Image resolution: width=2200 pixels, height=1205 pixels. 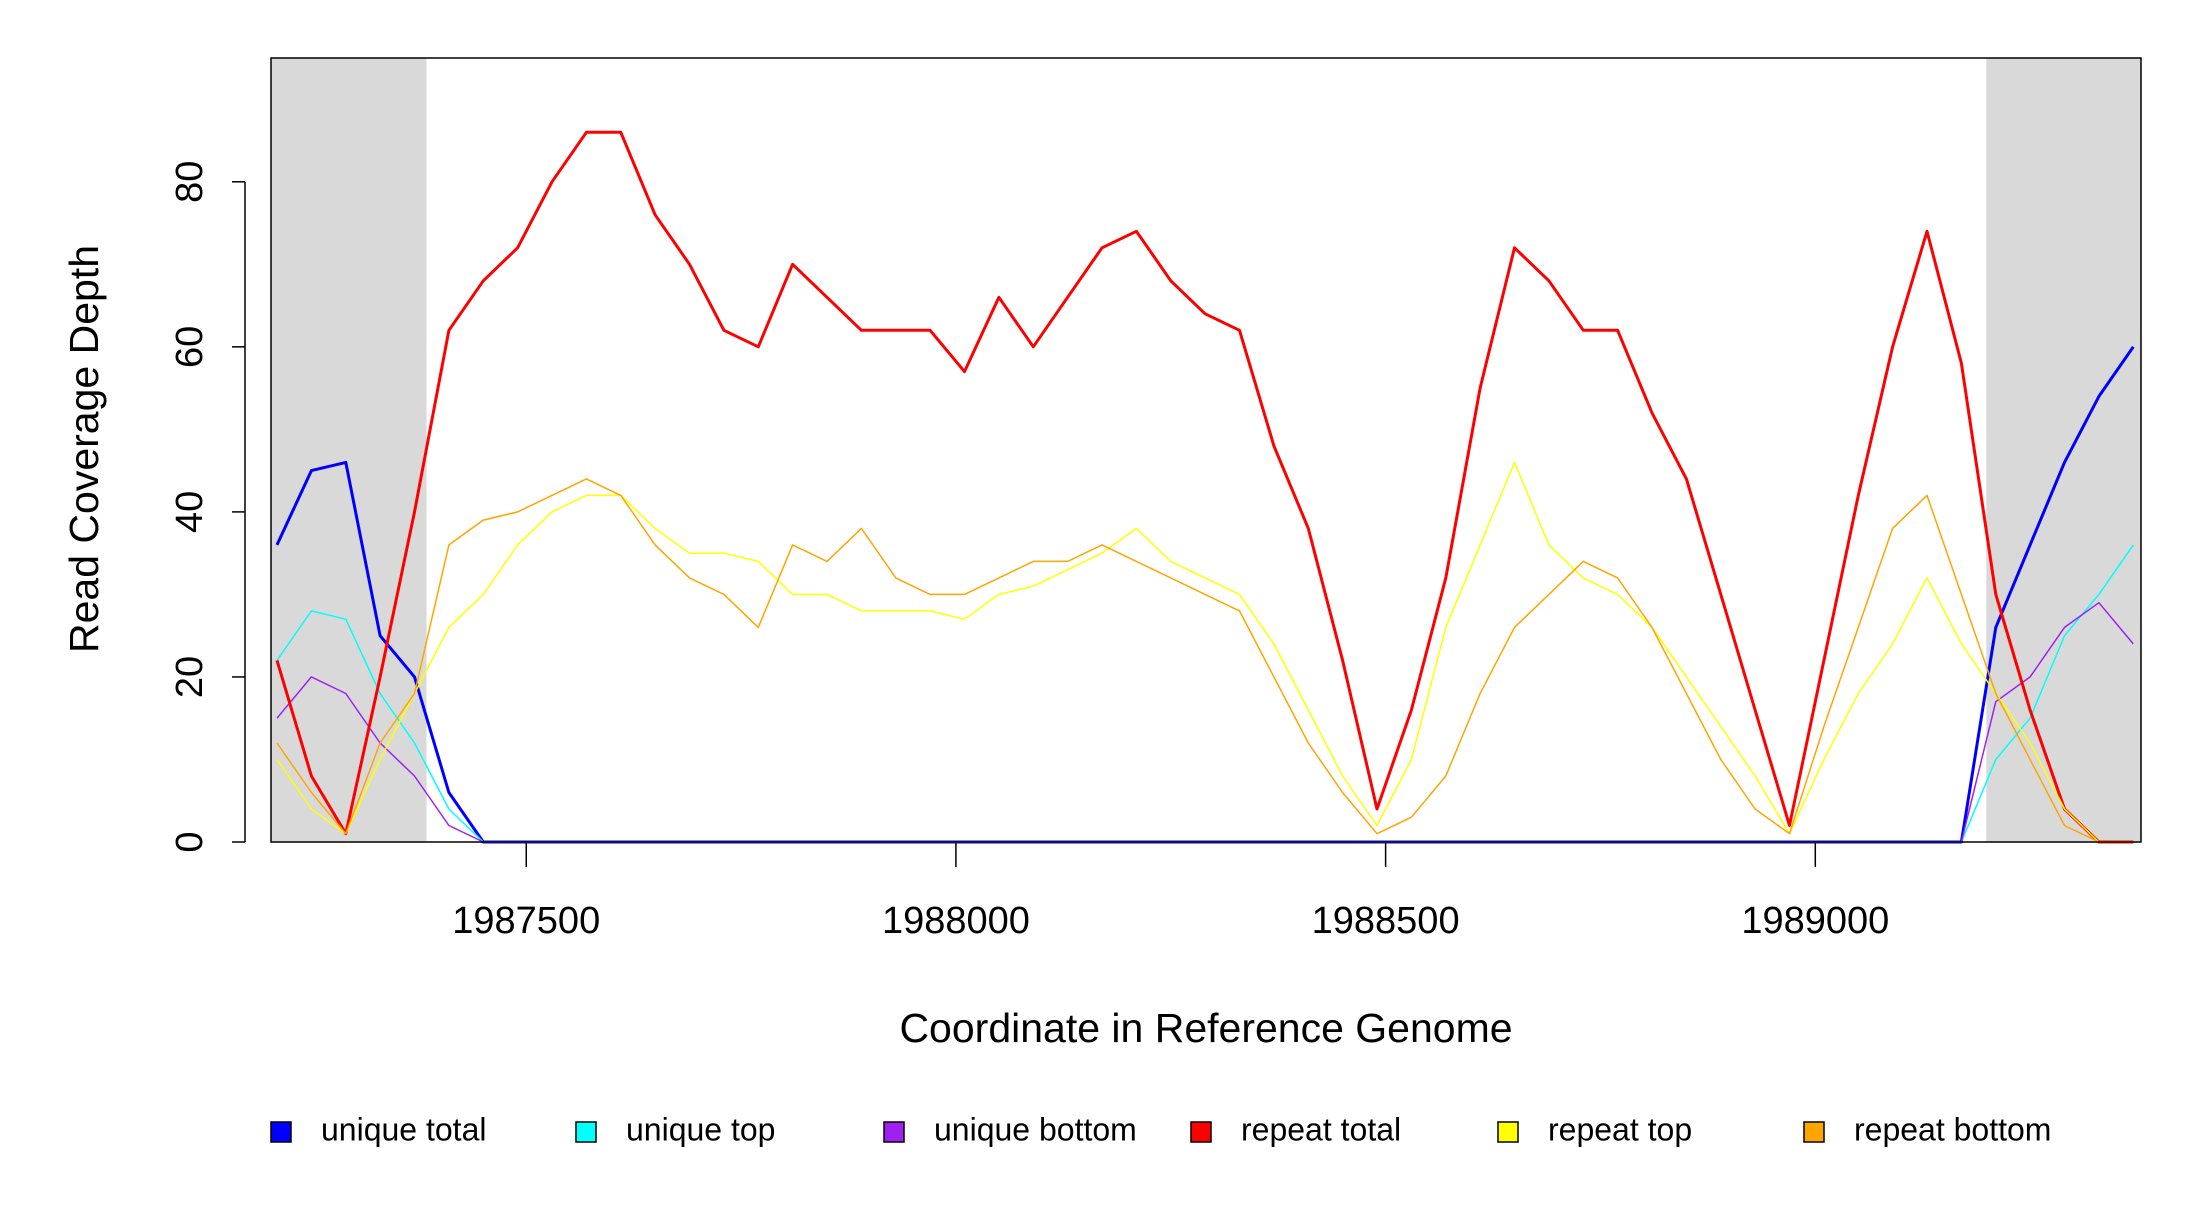 What do you see at coordinates (1205, 1028) in the screenshot?
I see `x-axis-title: Coordinate in Reference Genome` at bounding box center [1205, 1028].